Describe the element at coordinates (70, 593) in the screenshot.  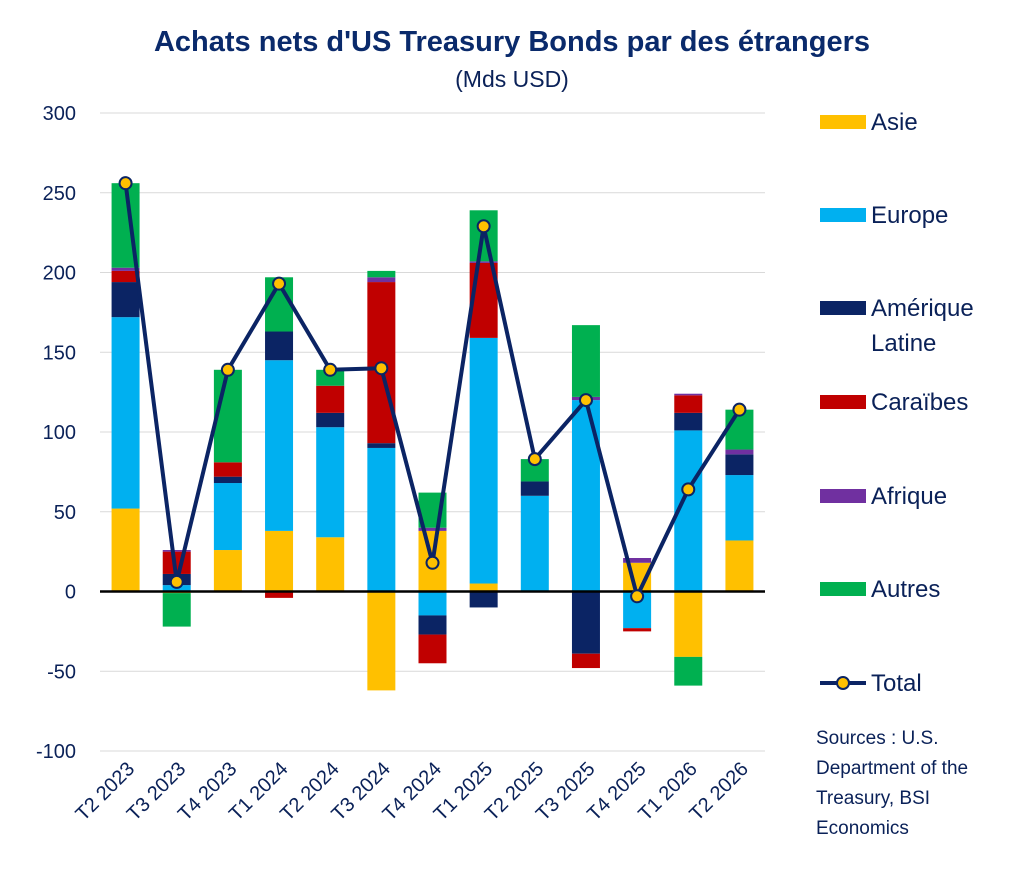
I see `y-tick-label: 0` at that location.